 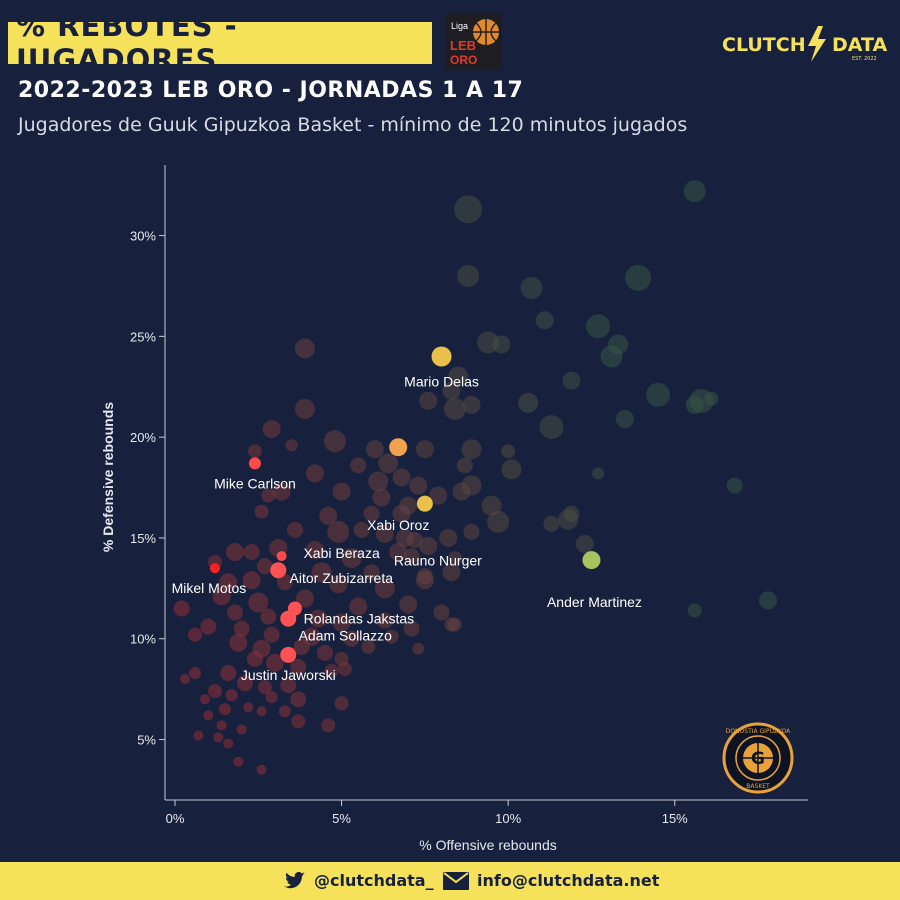 What do you see at coordinates (147, 488) in the screenshot?
I see `y-ticks: 5% 10% 15% 20% 25% 30%` at bounding box center [147, 488].